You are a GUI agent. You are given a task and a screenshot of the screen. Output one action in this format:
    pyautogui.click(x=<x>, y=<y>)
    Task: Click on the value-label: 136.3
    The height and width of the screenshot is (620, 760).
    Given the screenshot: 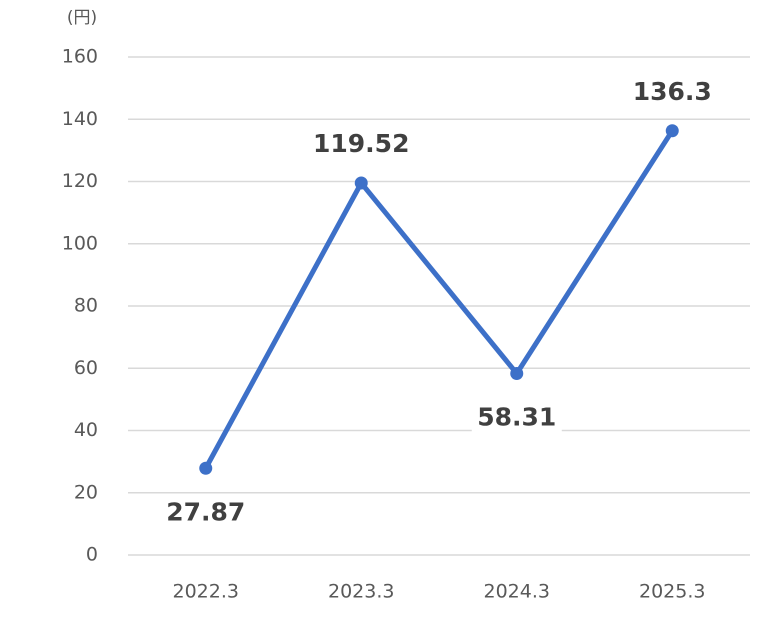 What is the action you would take?
    pyautogui.click(x=672, y=91)
    